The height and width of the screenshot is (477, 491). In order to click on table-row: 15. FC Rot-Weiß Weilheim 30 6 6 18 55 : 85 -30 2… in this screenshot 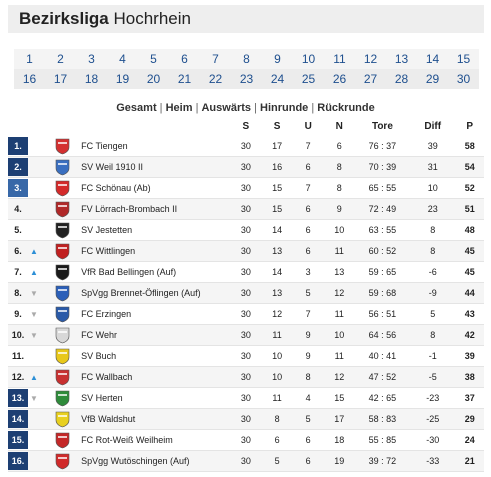, I will do `click(246, 440)`.